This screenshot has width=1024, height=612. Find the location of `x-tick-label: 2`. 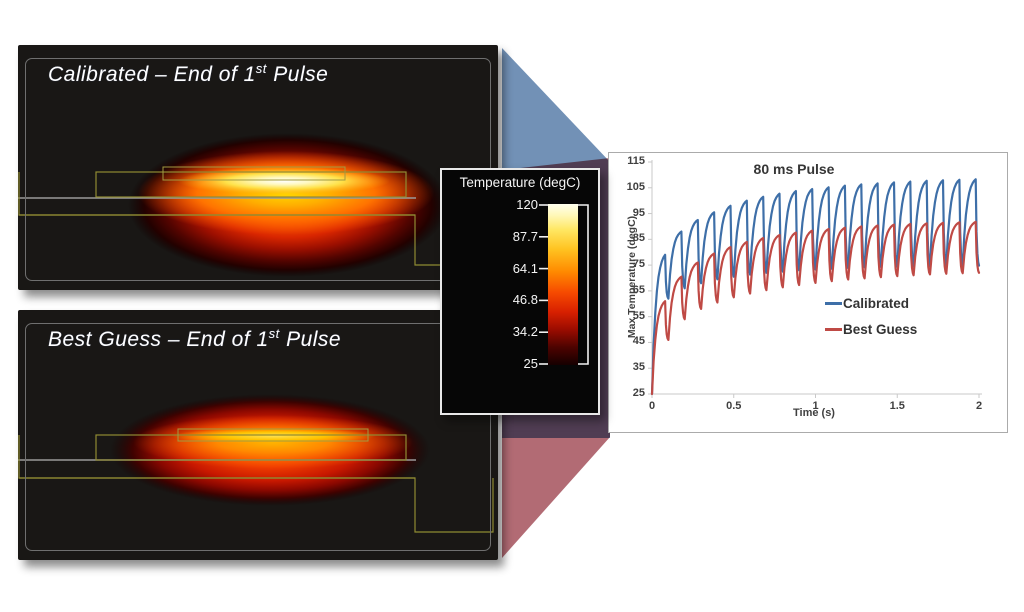

x-tick-label: 2 is located at coordinates (979, 406).